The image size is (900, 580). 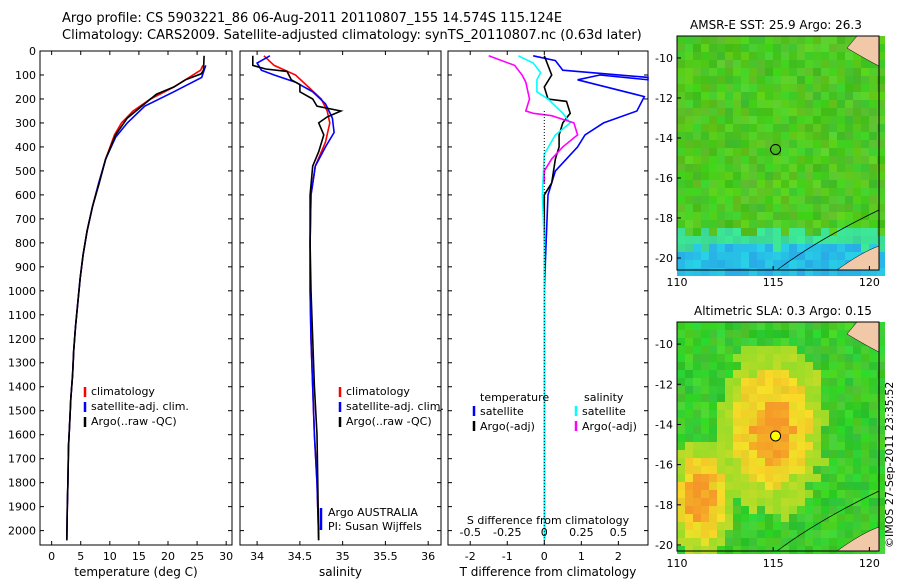 What do you see at coordinates (25, 147) in the screenshot?
I see `y-tick-label: 400` at bounding box center [25, 147].